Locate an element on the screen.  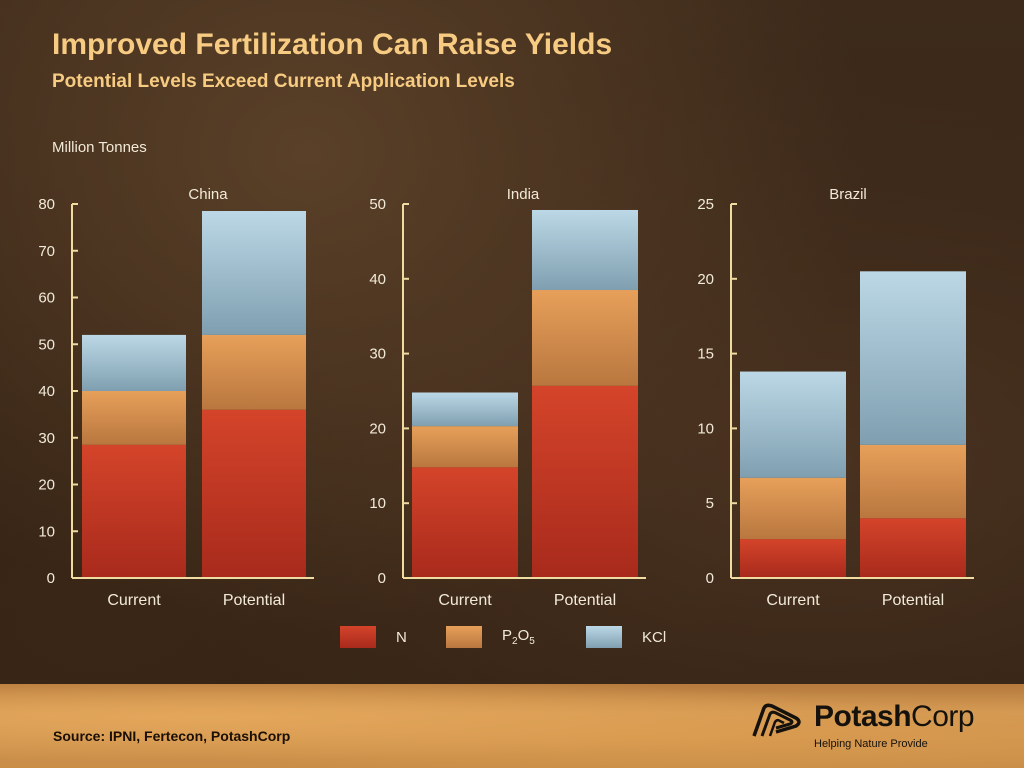
bar-china-current-n is located at coordinates (134, 511).